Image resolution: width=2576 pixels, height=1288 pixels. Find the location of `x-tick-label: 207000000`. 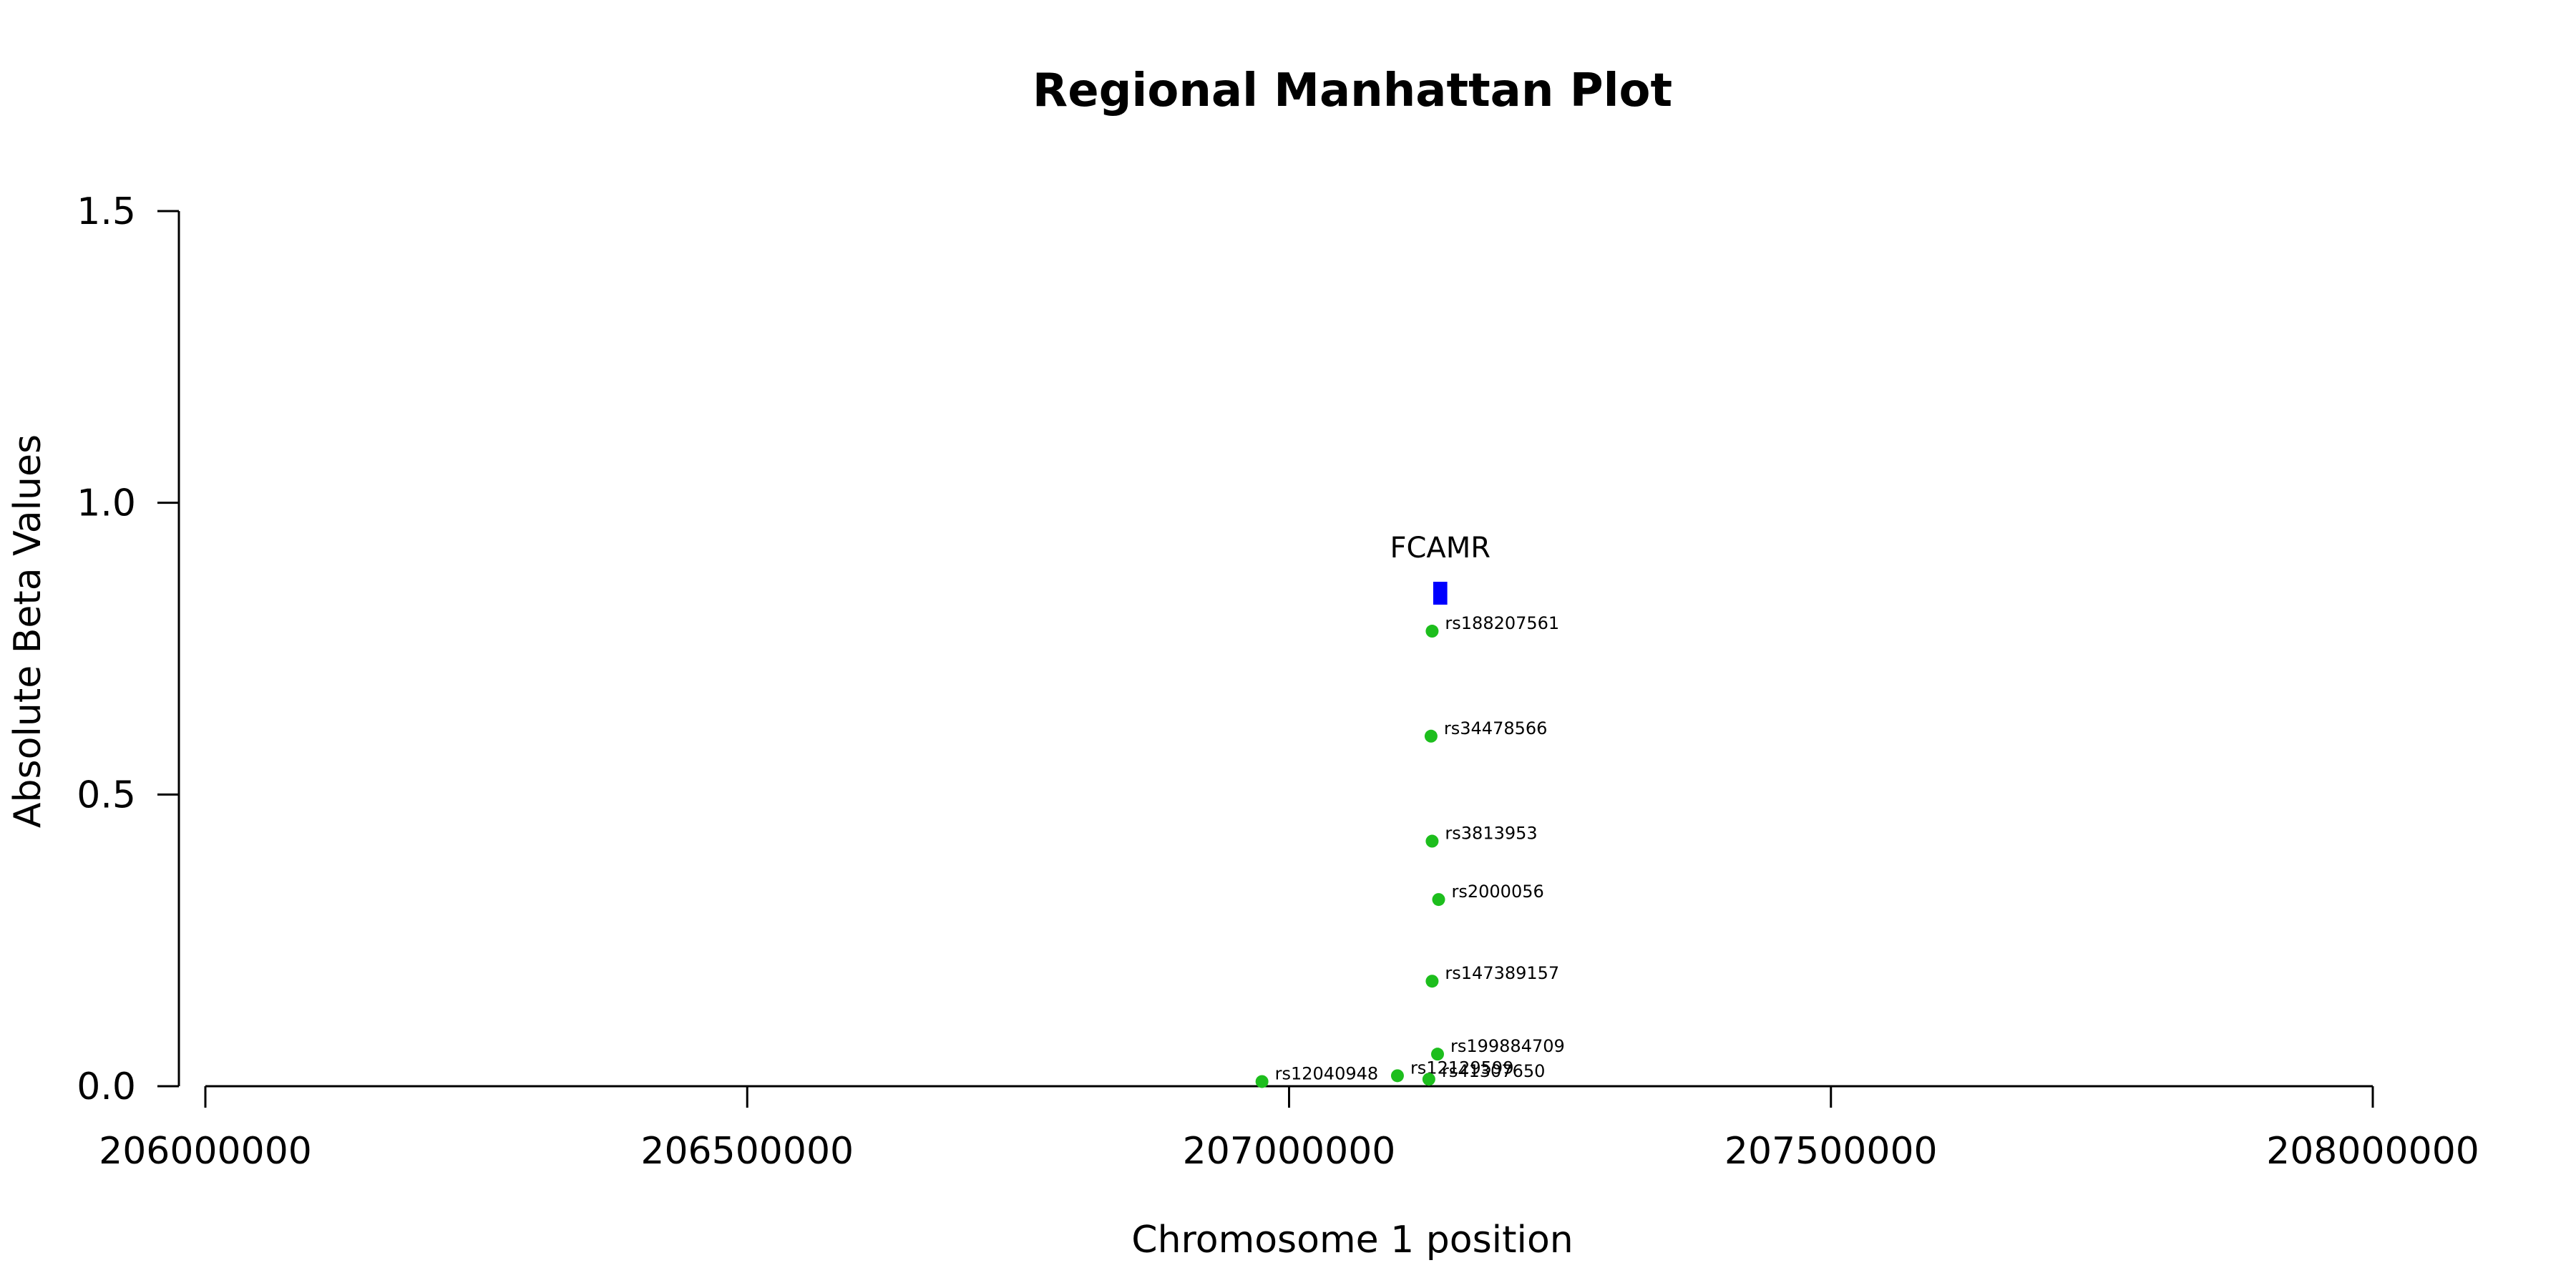

x-tick-label: 207000000 is located at coordinates (1289, 1151).